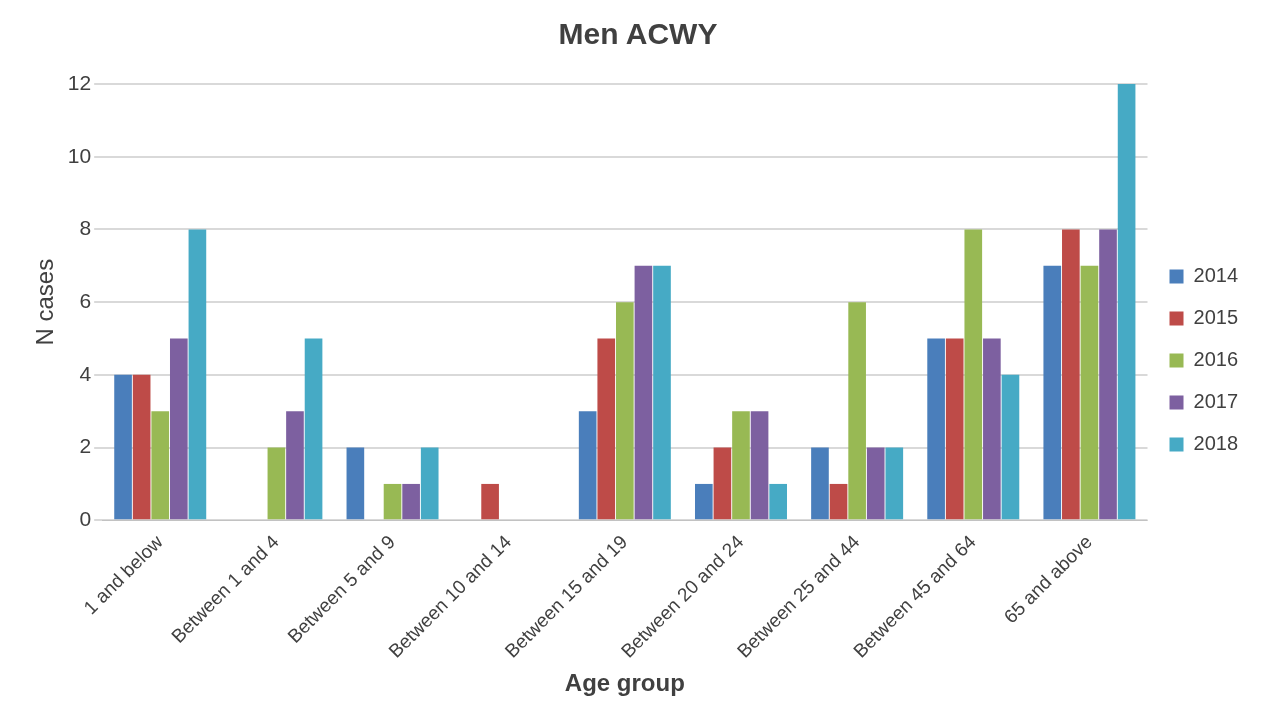 This screenshot has width=1282, height=727. I want to click on legend-label: 2015, so click(1216, 317).